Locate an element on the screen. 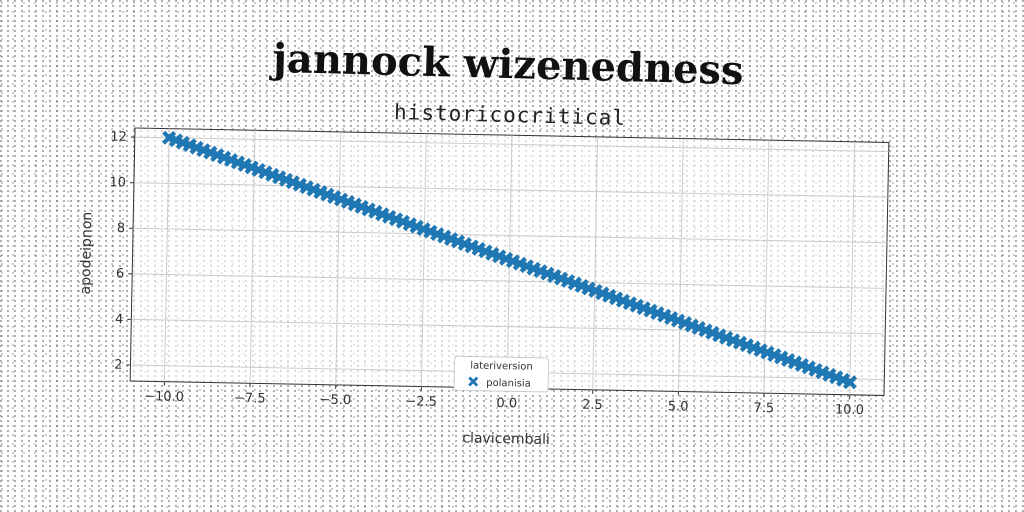  legend-marker-icon is located at coordinates (473, 381).